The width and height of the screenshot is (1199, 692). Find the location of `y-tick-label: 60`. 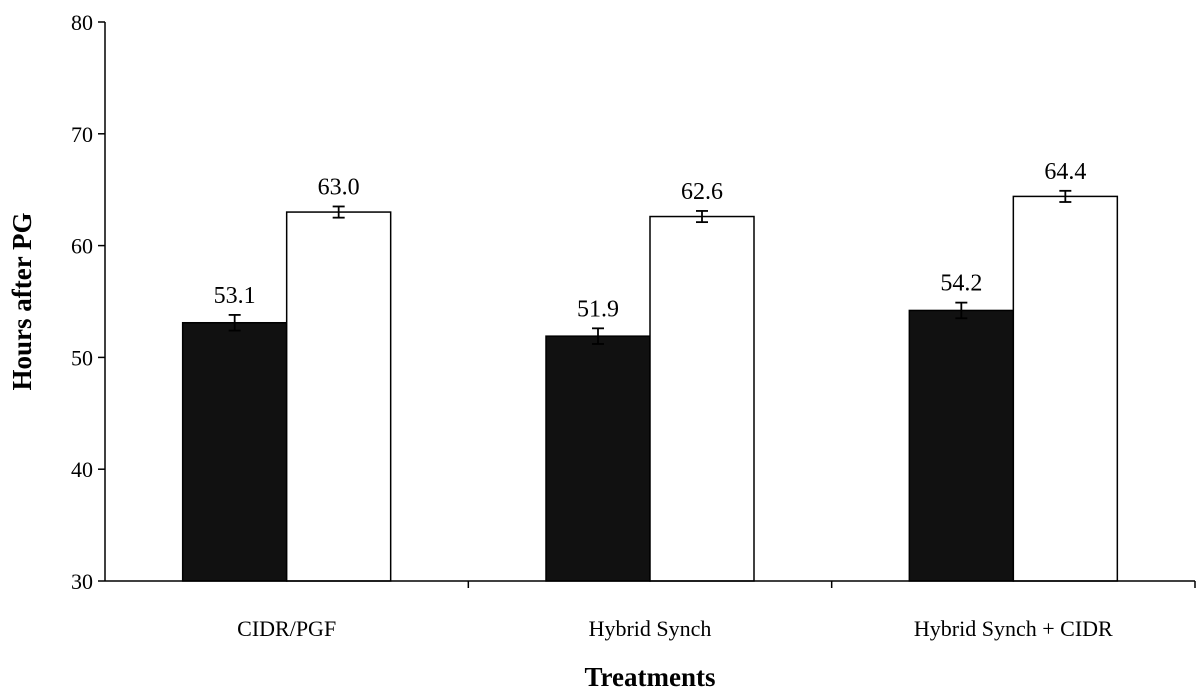

y-tick-label: 60 is located at coordinates (82, 246).